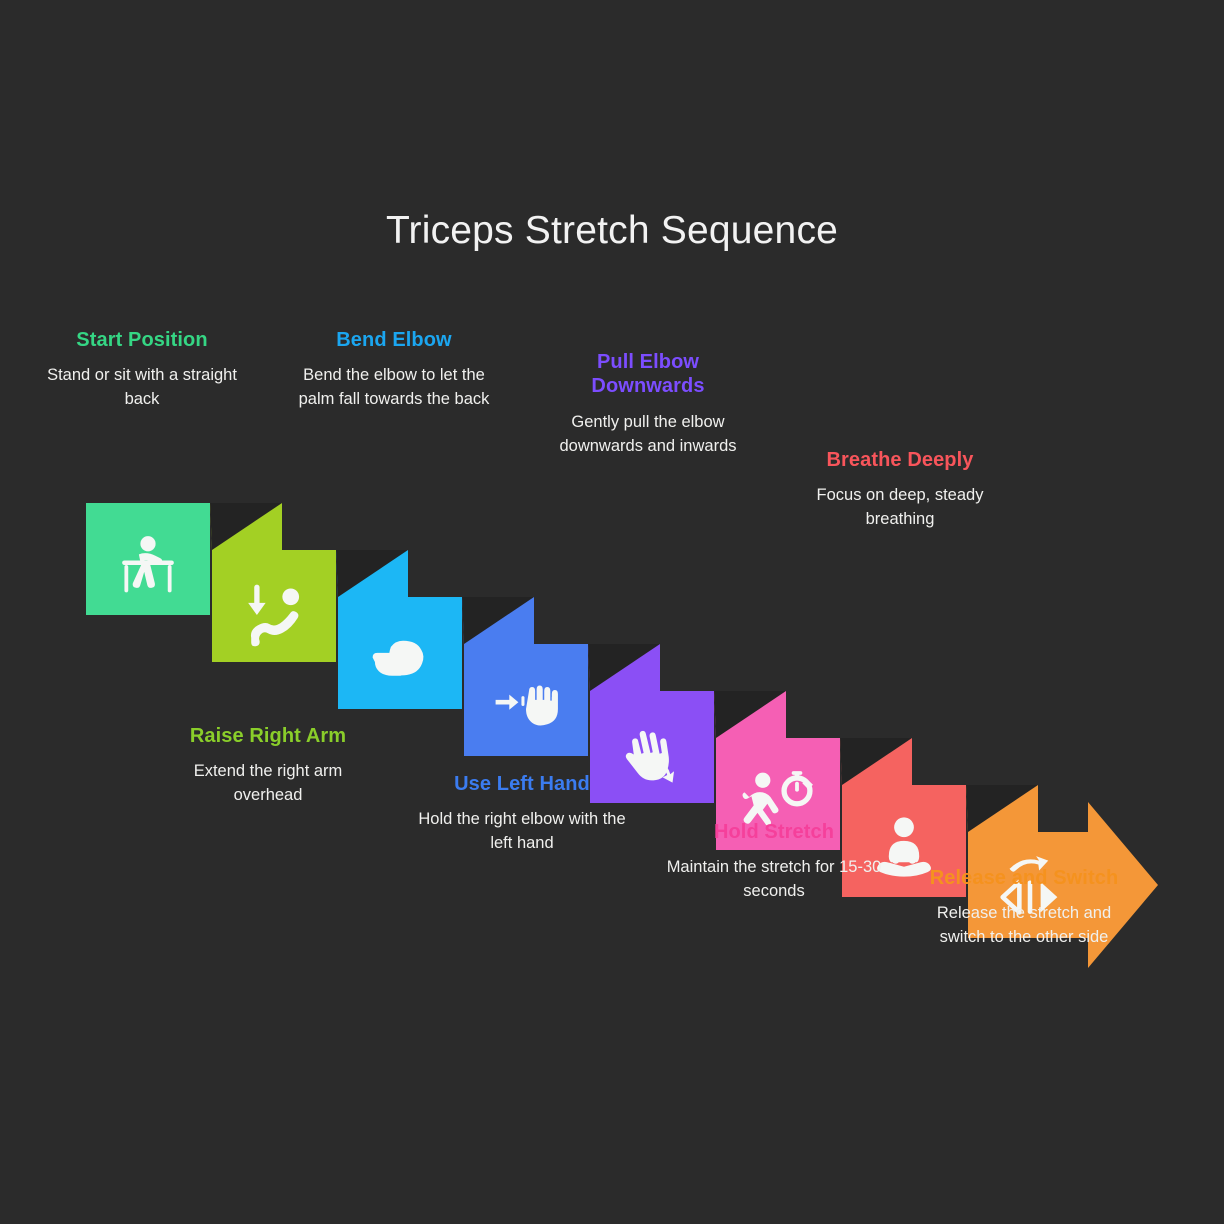 The height and width of the screenshot is (1224, 1224). Describe the element at coordinates (648, 374) in the screenshot. I see `step-title-pull-elbow-downwards: Pull Elbow Downwards` at that location.